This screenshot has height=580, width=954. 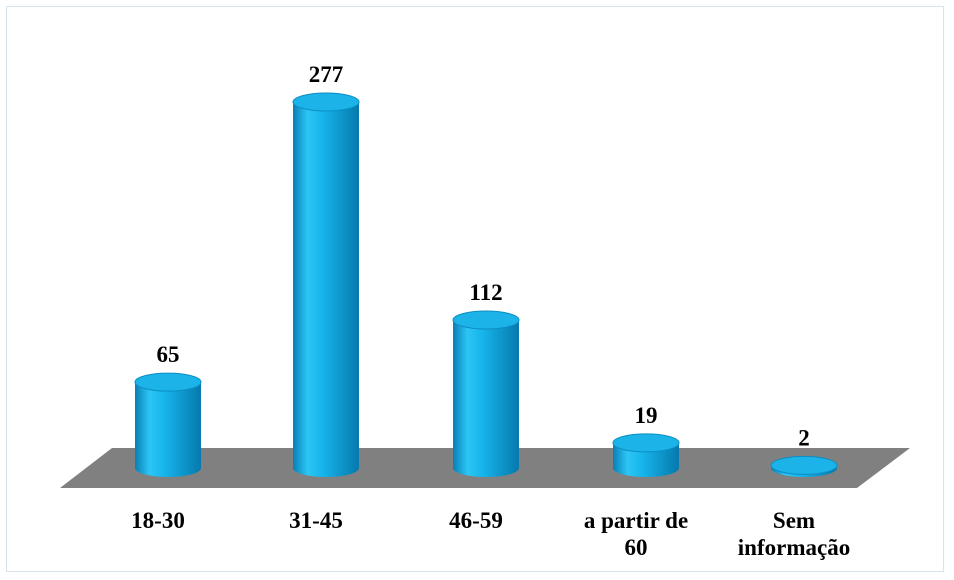 What do you see at coordinates (485, 292) in the screenshot?
I see `data-label: 112` at bounding box center [485, 292].